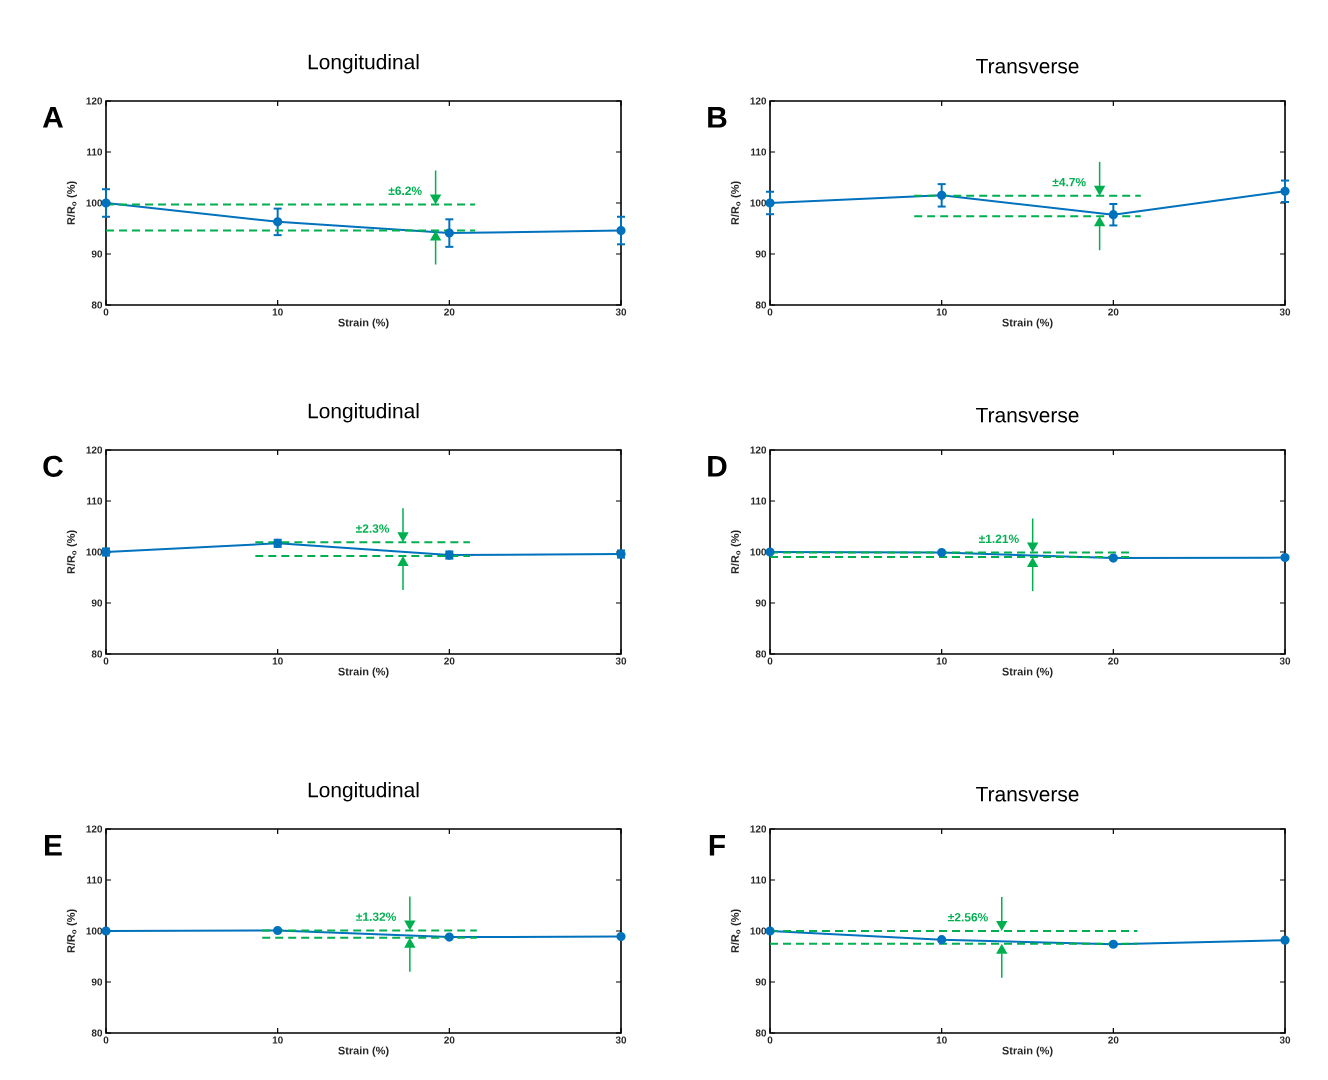  I want to click on annotation: ±2.56%, so click(968, 917).